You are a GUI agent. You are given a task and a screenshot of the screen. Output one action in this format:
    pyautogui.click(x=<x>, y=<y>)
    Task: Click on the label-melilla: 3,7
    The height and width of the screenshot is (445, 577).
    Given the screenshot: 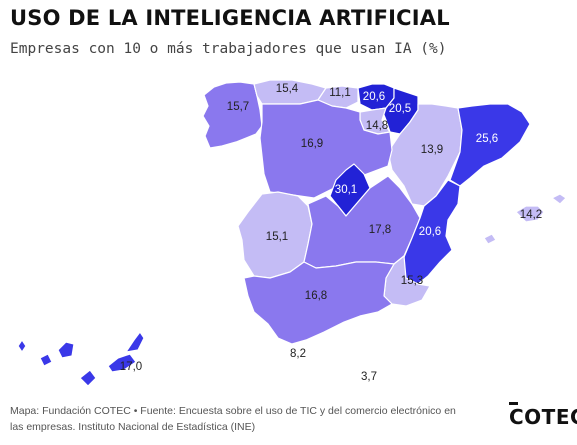 What is the action you would take?
    pyautogui.click(x=369, y=377)
    